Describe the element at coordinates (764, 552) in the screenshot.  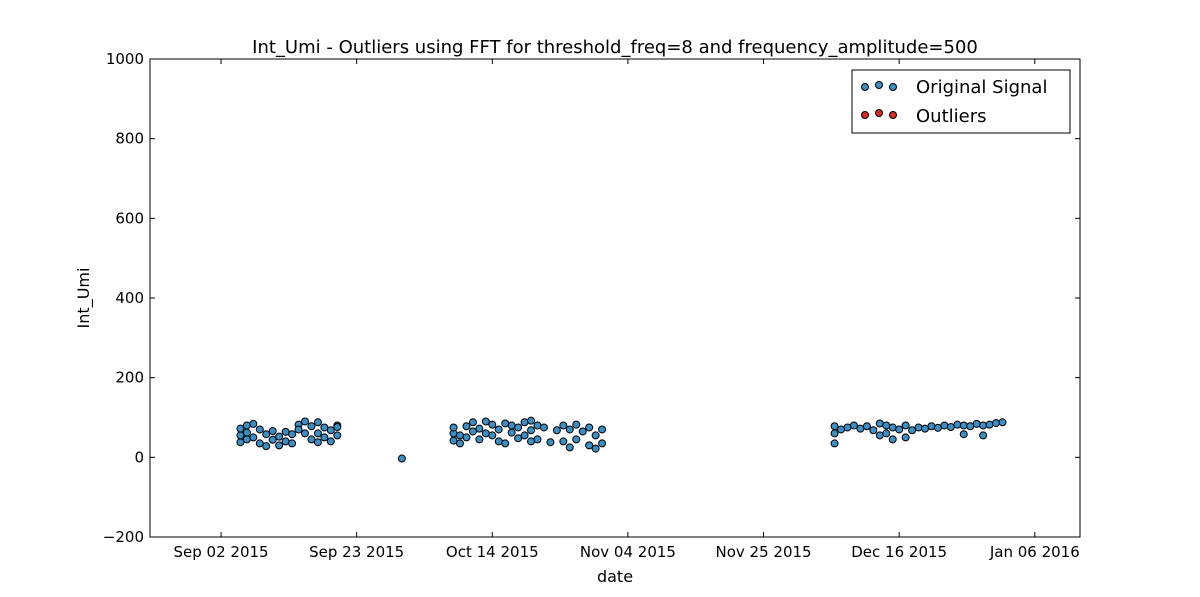
I see `x-tick-label: Nov 25 2015` at that location.